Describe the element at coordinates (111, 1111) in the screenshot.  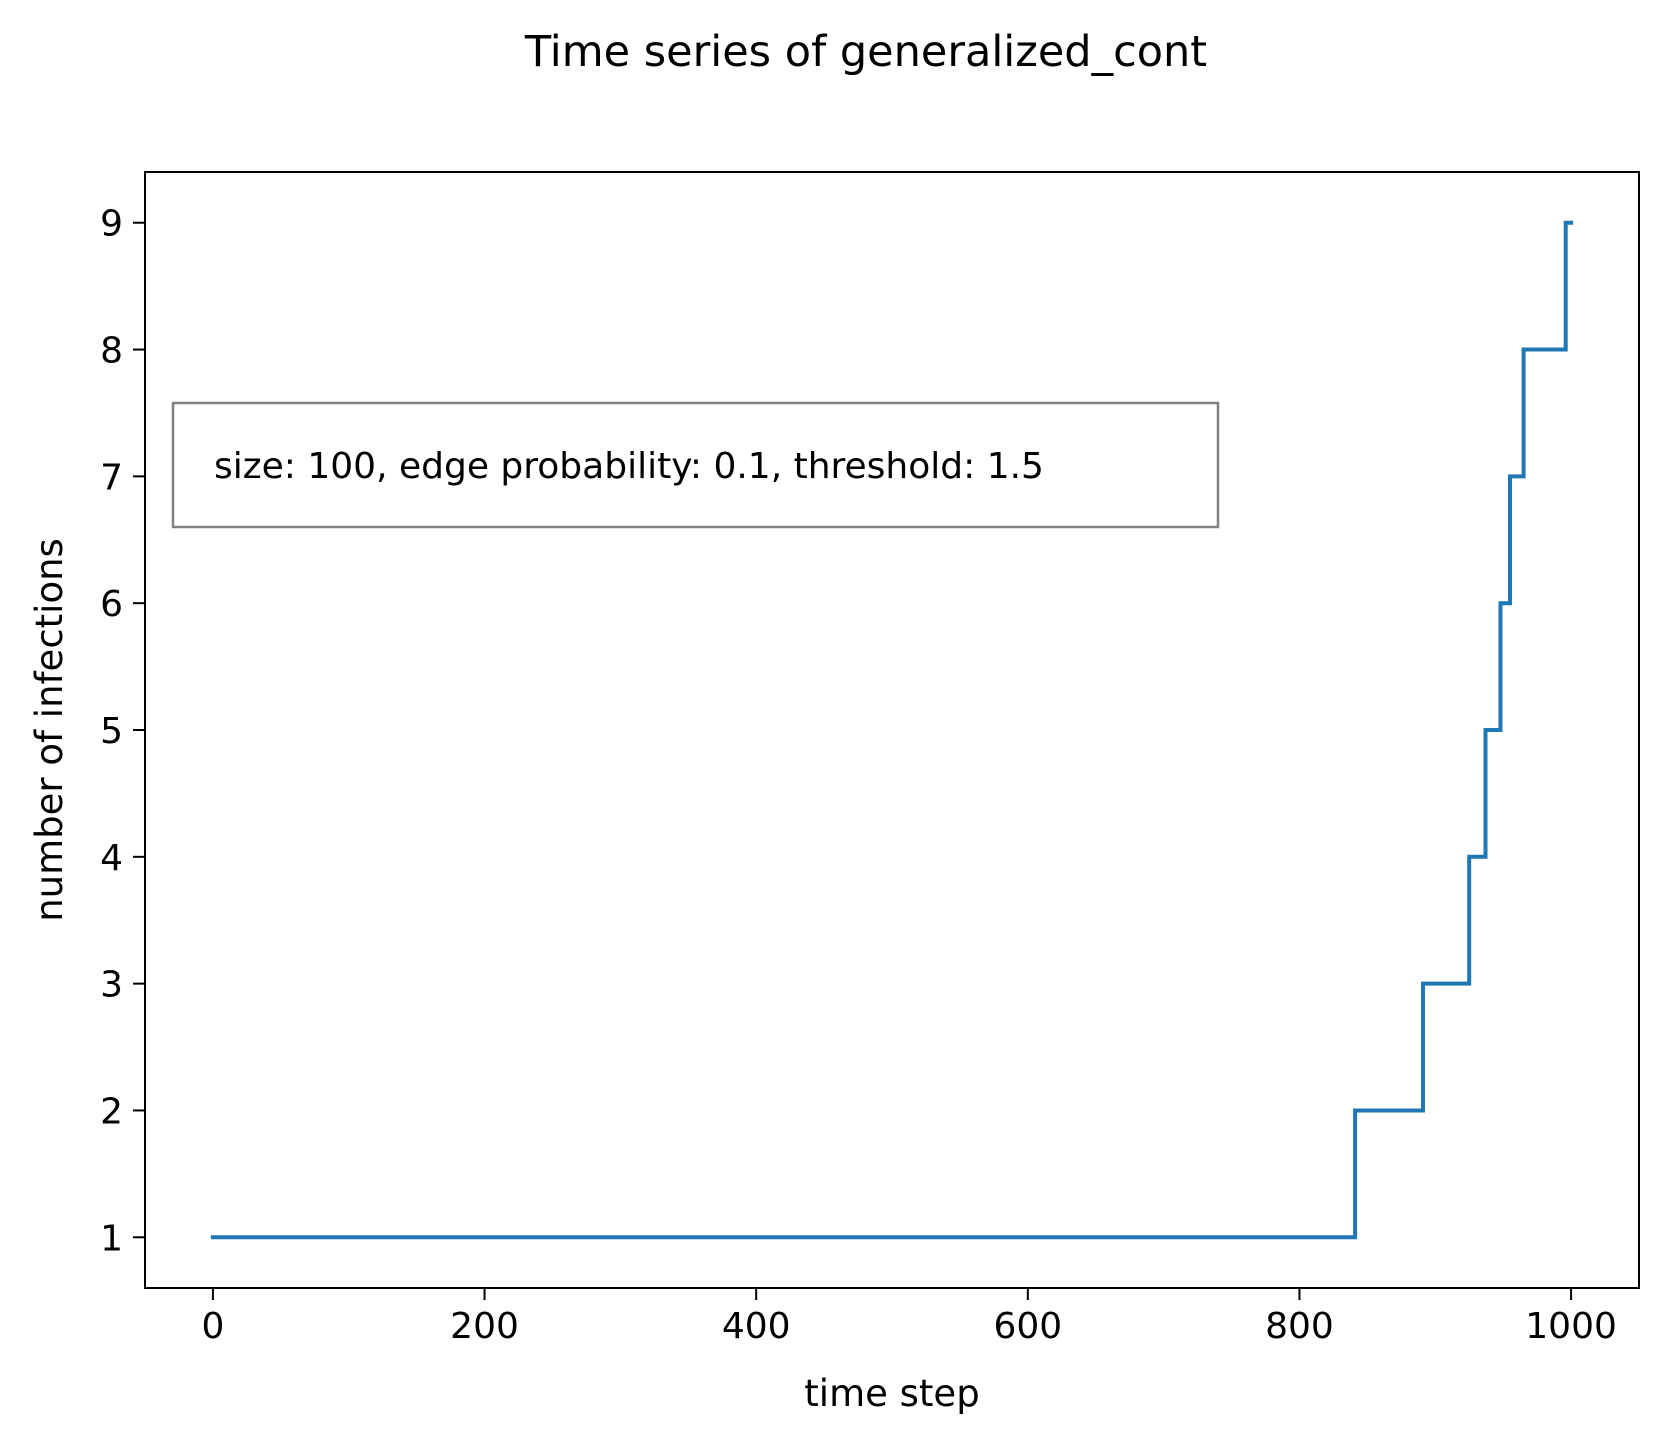
I see `y-tick-label: 2` at that location.